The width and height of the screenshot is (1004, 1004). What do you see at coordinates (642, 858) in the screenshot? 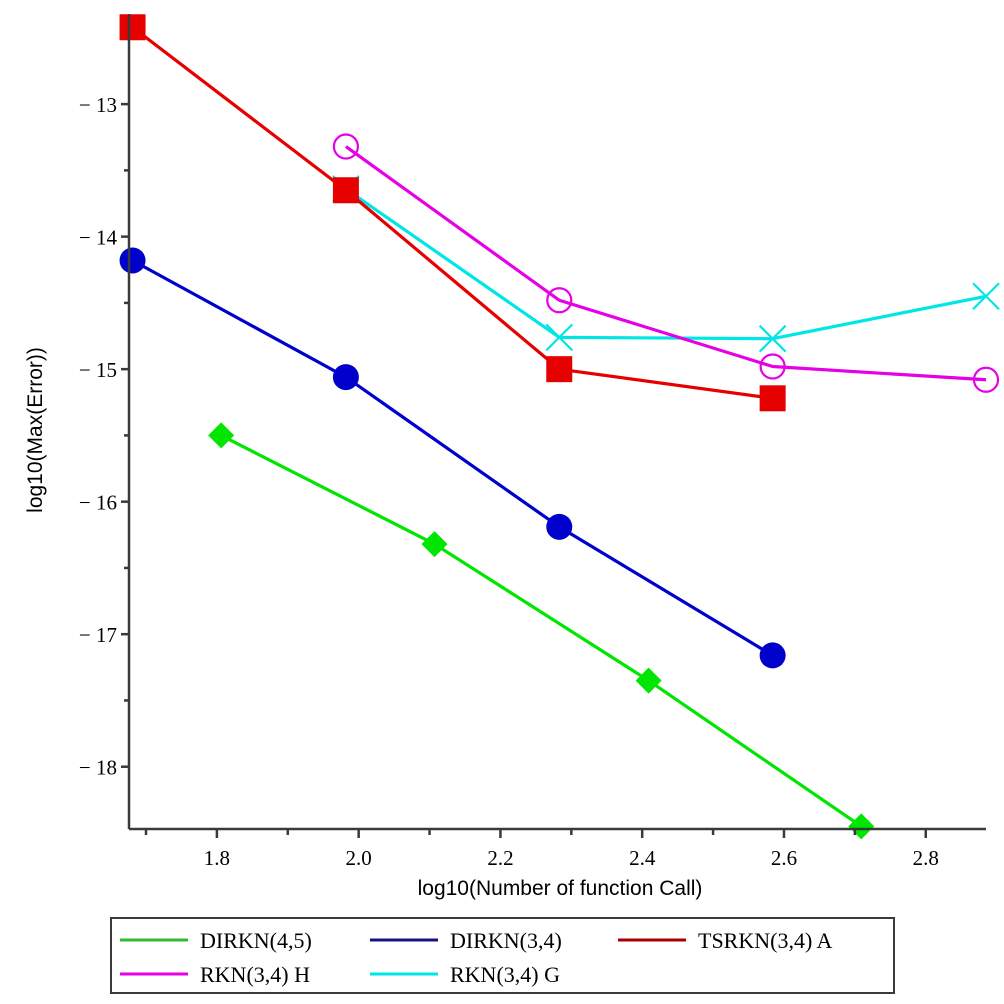
I see `x-tick-label: 2.4` at bounding box center [642, 858].